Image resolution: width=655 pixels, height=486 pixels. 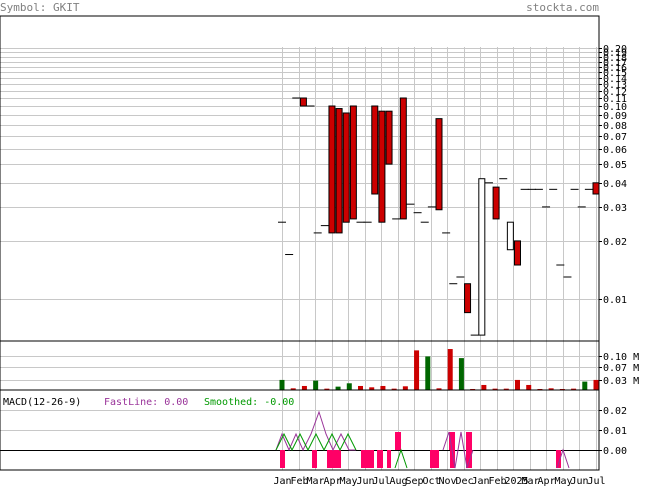 I want to click on price-tick-label: 0.11, so click(x=615, y=99).